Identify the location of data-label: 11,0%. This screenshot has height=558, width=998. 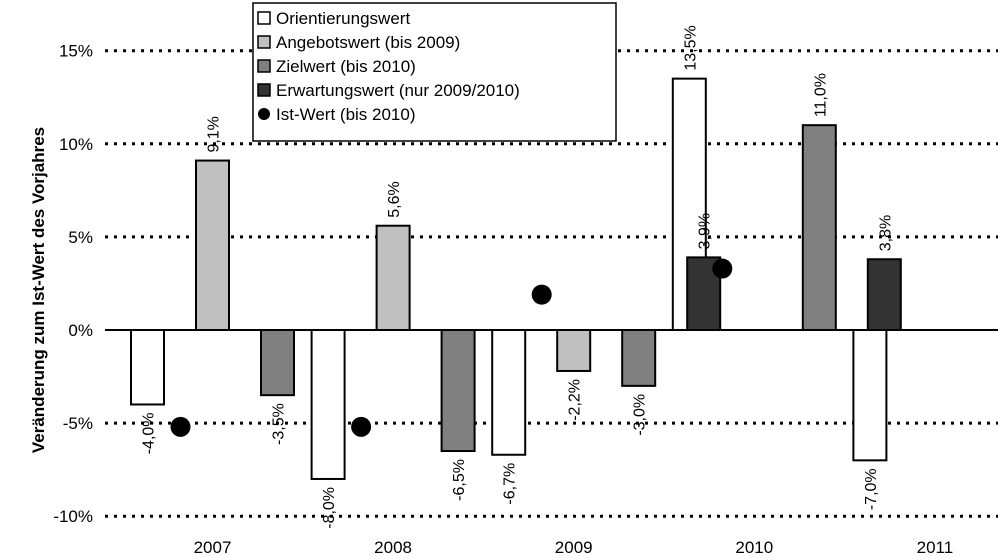
(820, 95).